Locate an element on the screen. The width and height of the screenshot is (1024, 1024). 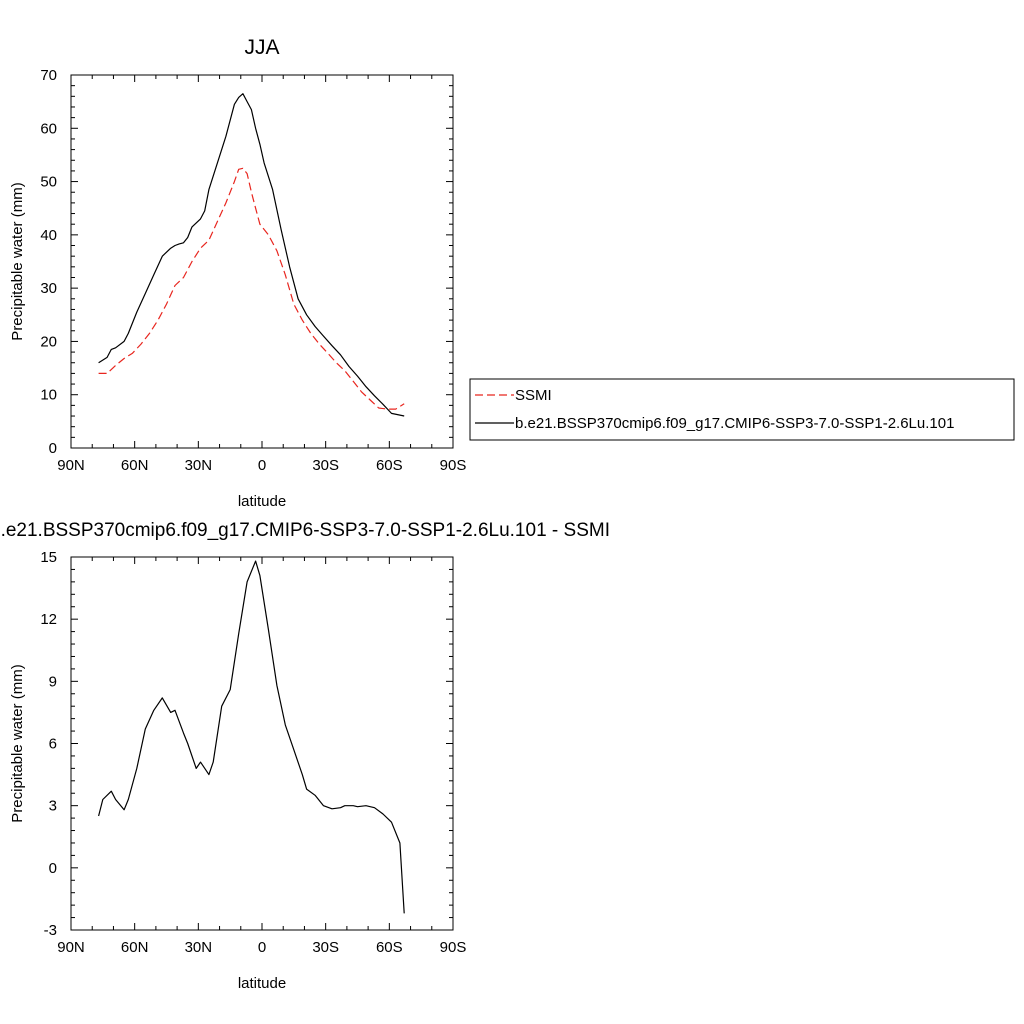
chart-title: JJA is located at coordinates (261, 47).